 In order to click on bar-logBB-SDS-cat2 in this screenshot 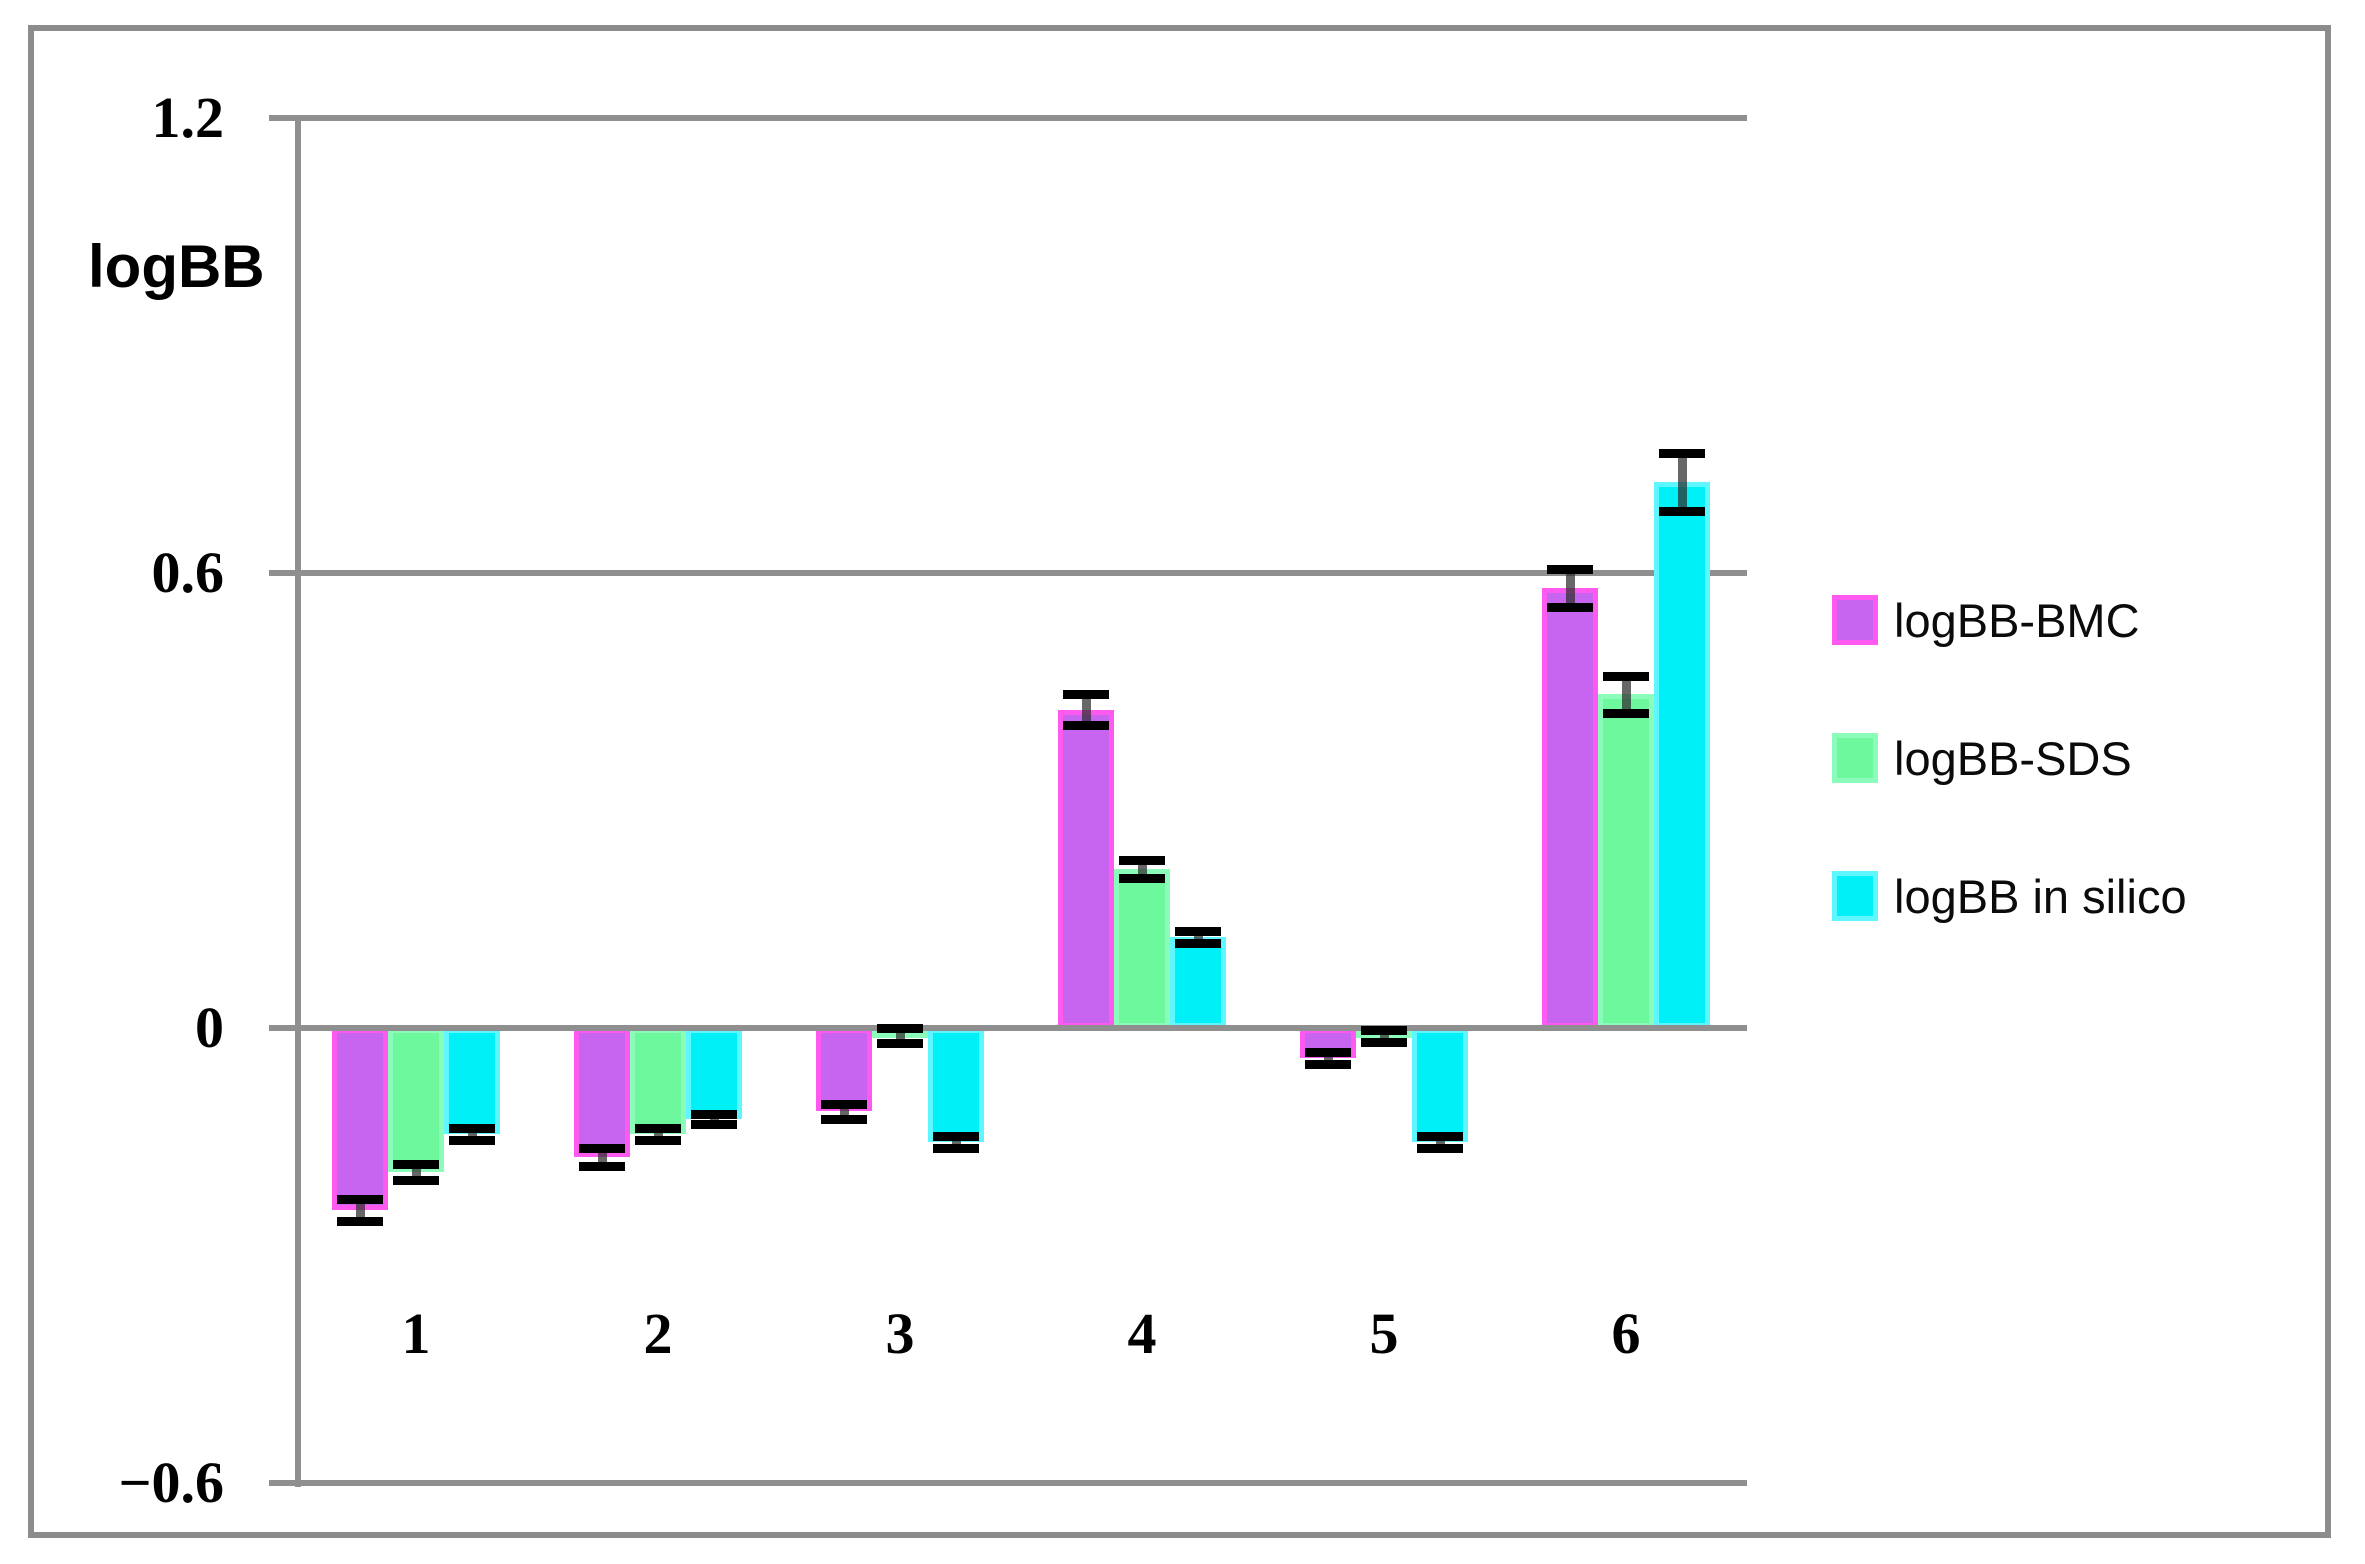, I will do `click(658, 1081)`.